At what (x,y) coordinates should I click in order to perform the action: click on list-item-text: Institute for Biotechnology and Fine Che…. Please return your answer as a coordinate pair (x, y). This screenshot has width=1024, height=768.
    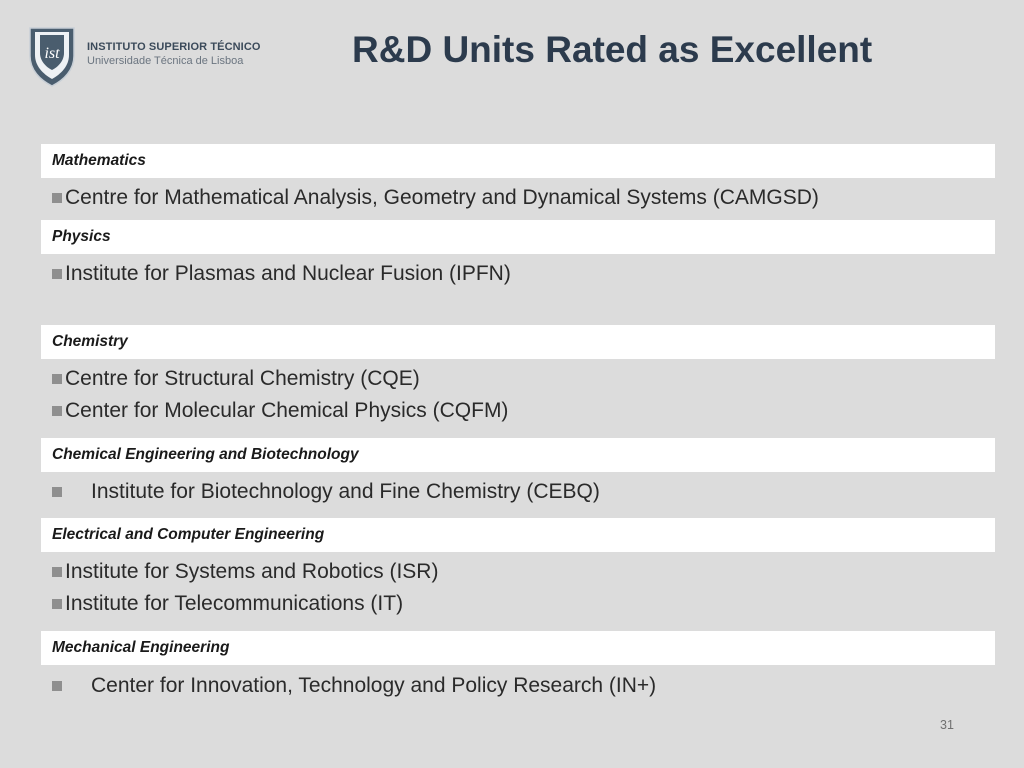
    Looking at the image, I should click on (345, 491).